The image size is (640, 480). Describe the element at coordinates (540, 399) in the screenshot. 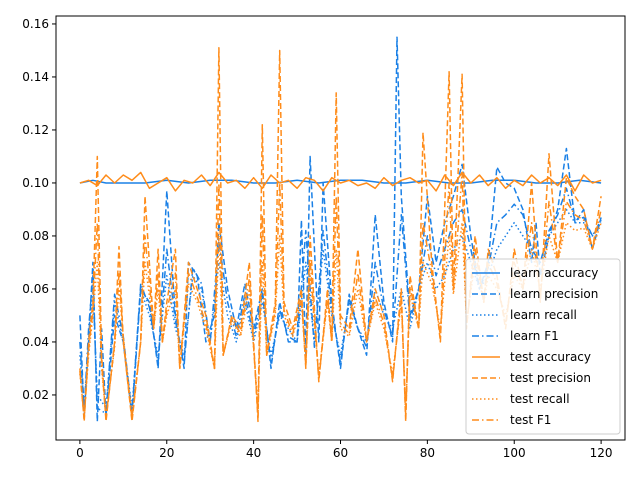

I see `legend-label-test-recall: test recall` at that location.